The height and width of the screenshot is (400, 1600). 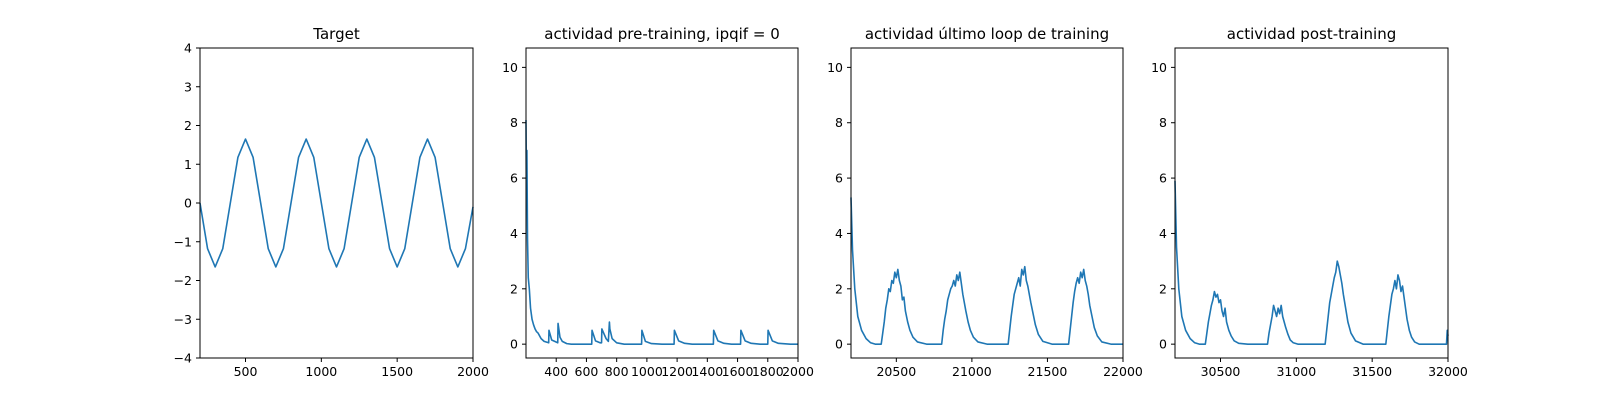 What do you see at coordinates (183, 241) in the screenshot?
I see `y-tick-label: −1` at bounding box center [183, 241].